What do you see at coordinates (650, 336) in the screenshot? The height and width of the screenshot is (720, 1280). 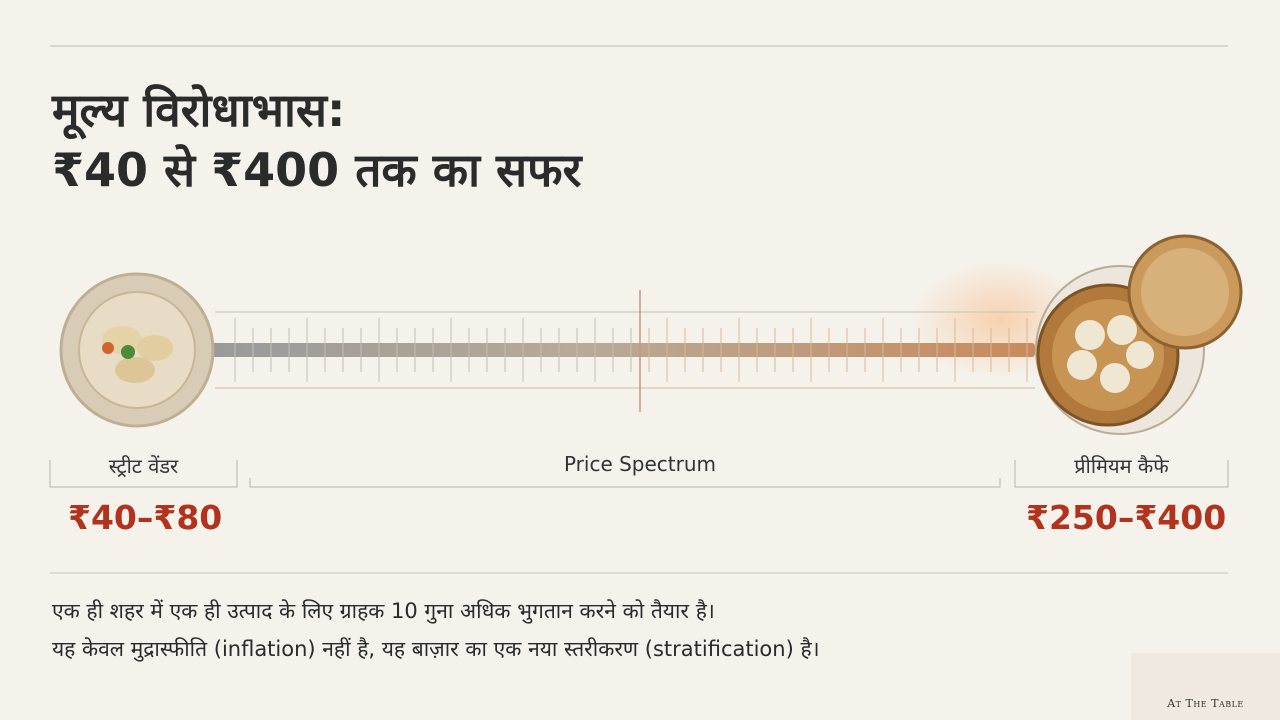 I see `ruler` at bounding box center [650, 336].